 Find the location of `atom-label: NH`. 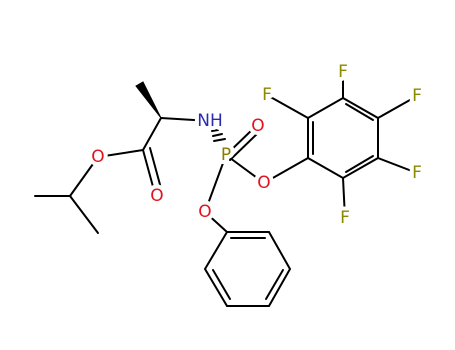

atom-label: NH is located at coordinates (210, 121).